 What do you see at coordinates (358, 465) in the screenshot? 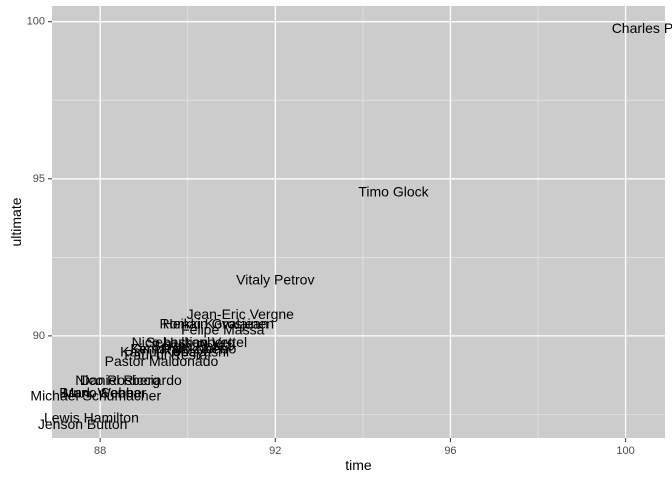
I see `x-axis-title: time` at bounding box center [358, 465].